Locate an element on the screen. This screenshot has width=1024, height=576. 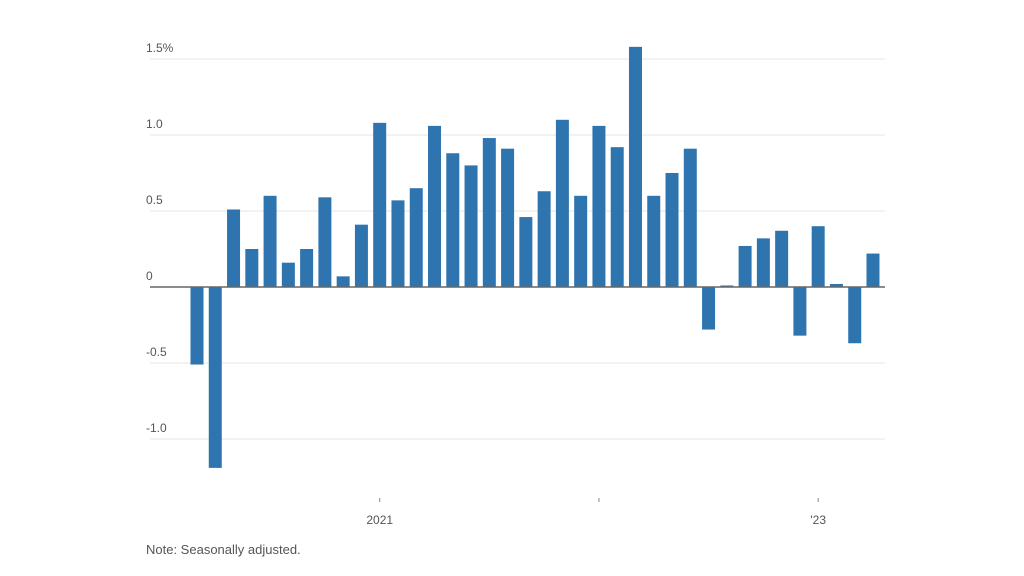
y-tick-label: 0 is located at coordinates (149, 276).